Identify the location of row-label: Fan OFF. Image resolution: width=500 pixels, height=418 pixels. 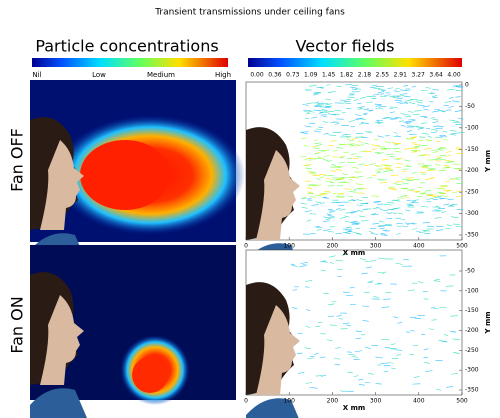
(17, 160).